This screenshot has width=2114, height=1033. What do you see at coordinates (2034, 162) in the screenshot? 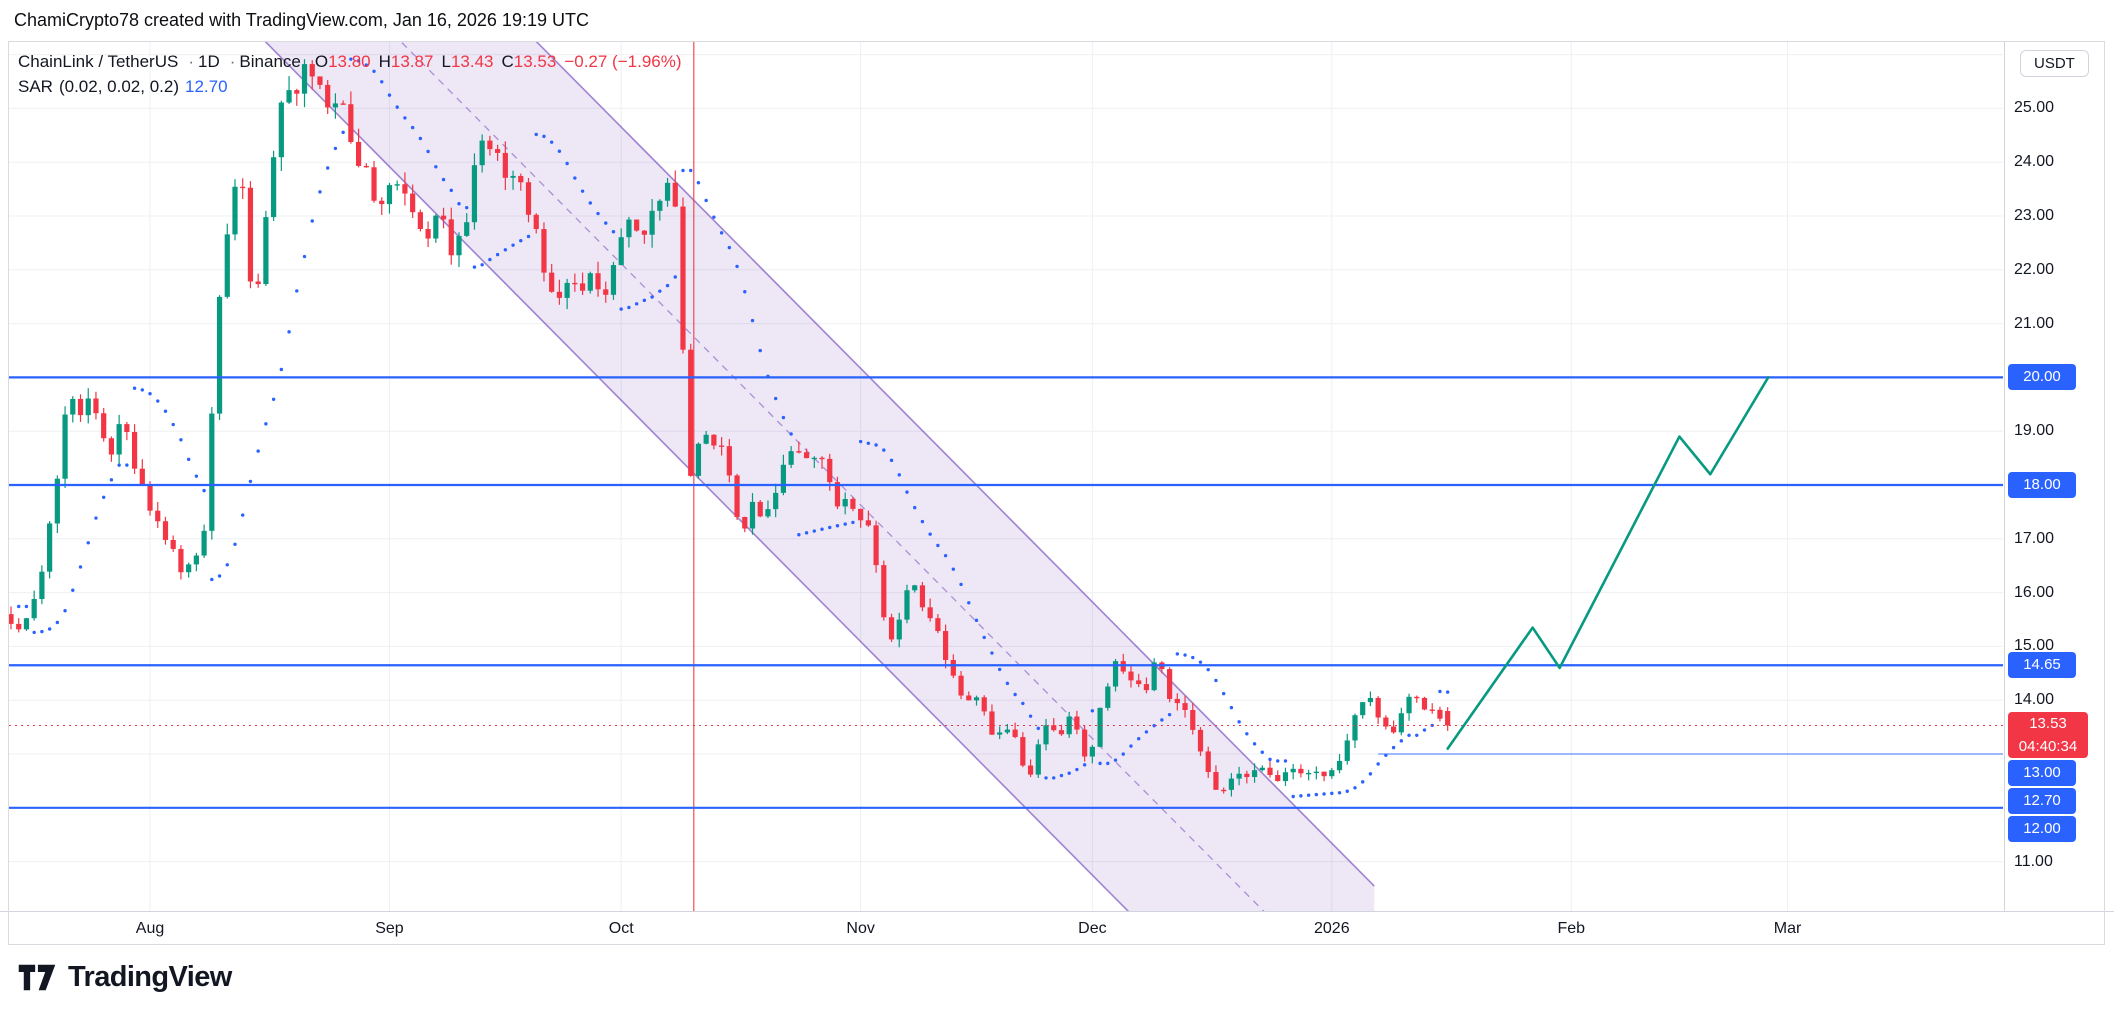
I see `price-tick: 24.00` at bounding box center [2034, 162].